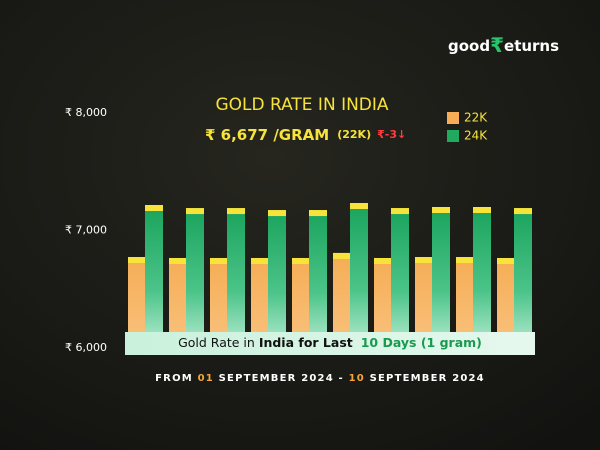 The image size is (600, 450). What do you see at coordinates (174, 378) in the screenshot?
I see `footer-part: FROM` at bounding box center [174, 378].